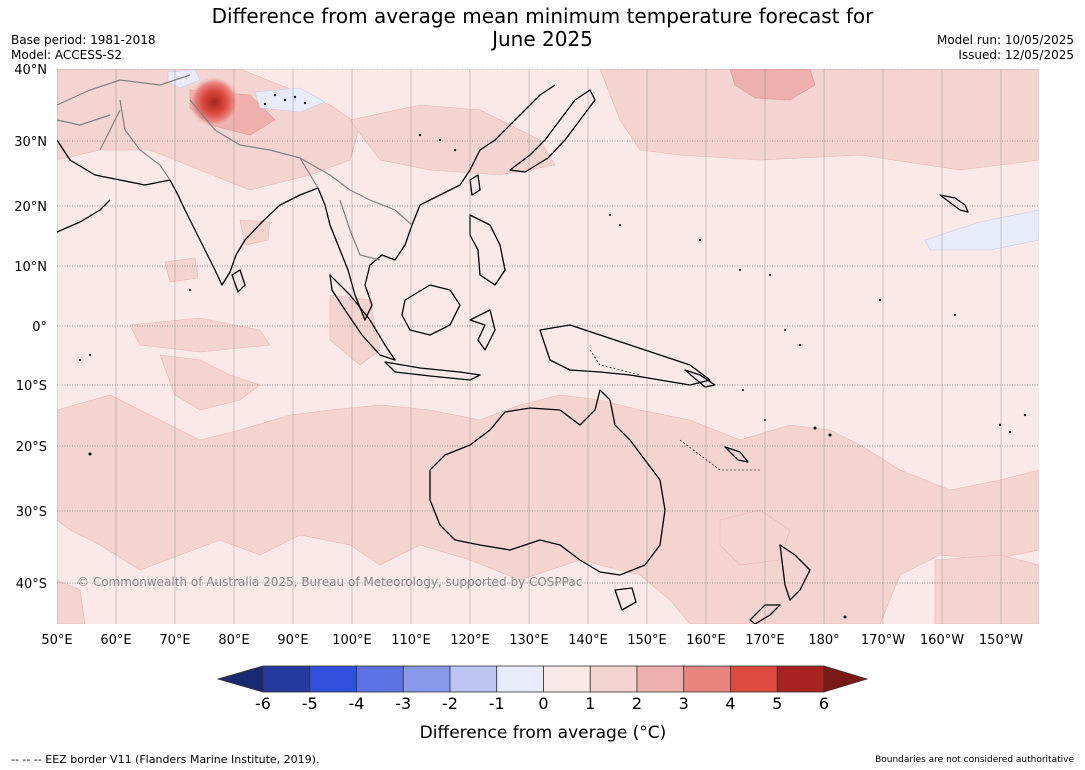 The width and height of the screenshot is (1085, 770). Describe the element at coordinates (625, 599) in the screenshot. I see `coast-tasmania` at that location.